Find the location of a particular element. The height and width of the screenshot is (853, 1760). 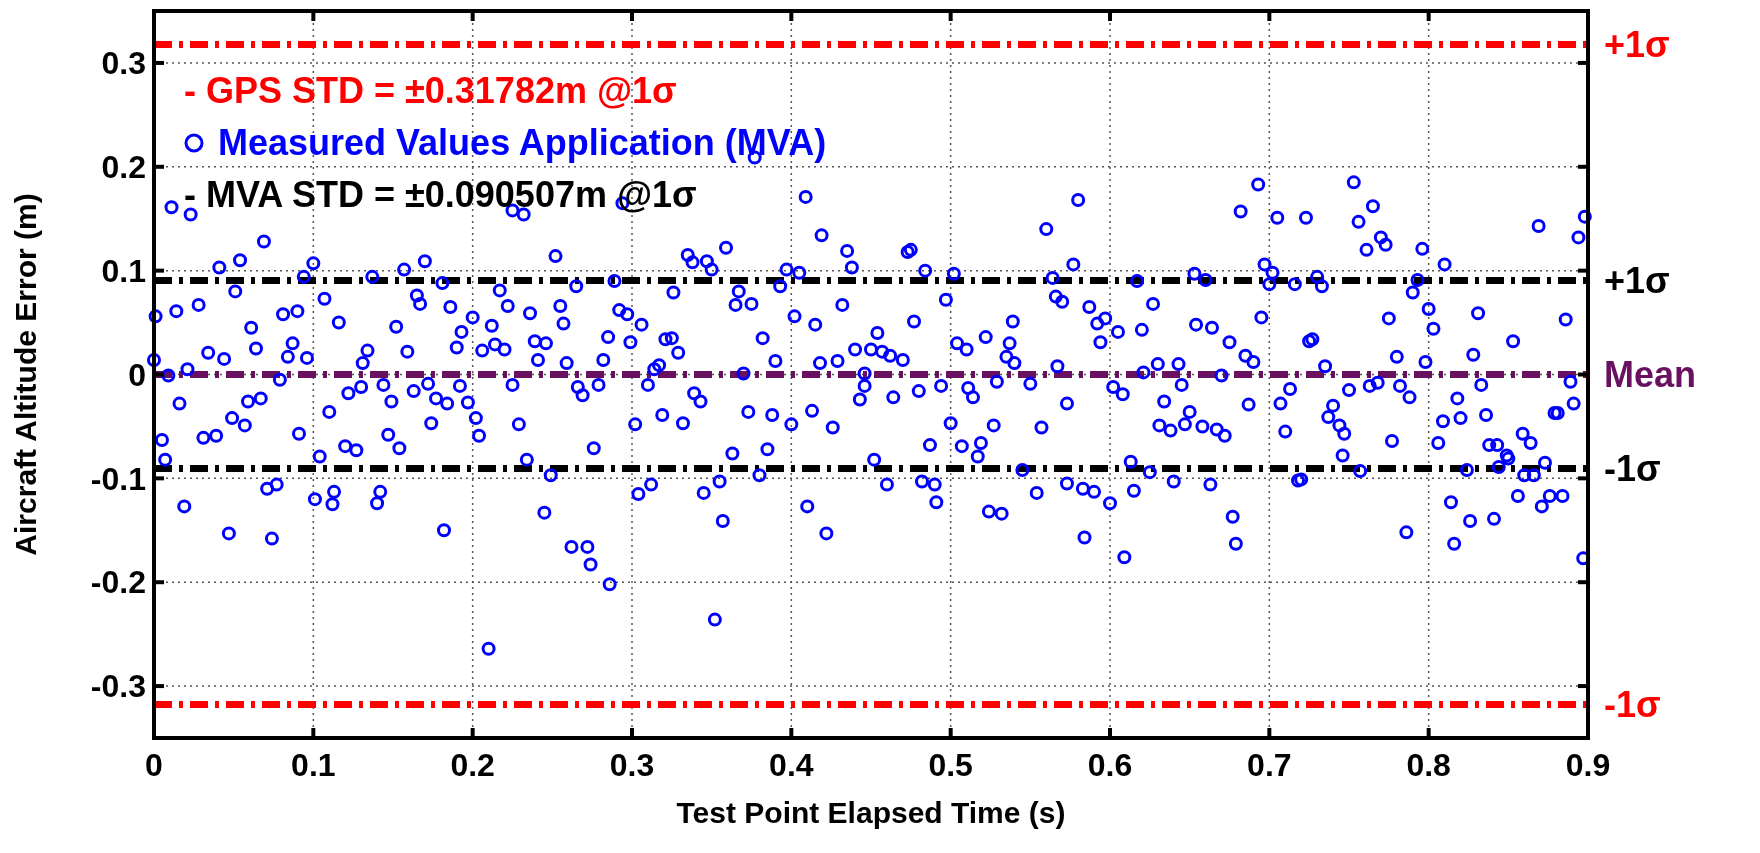

x-tick-label: 0.8 is located at coordinates (1428, 765).